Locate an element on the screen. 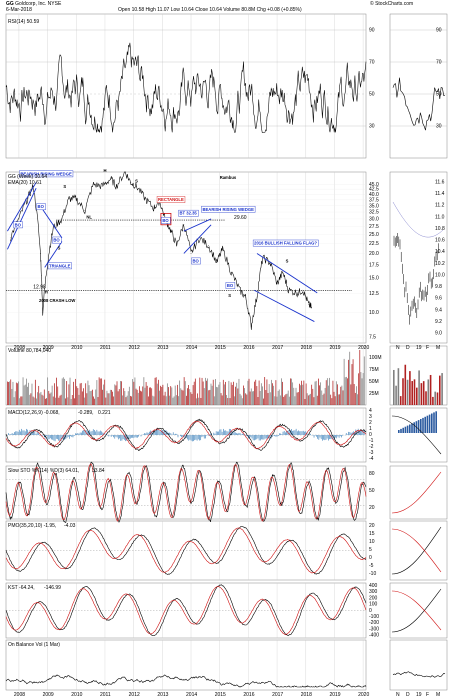 Image resolution: width=453 pixels, height=700 pixels. label-level-12: 12.98 is located at coordinates (39, 287).